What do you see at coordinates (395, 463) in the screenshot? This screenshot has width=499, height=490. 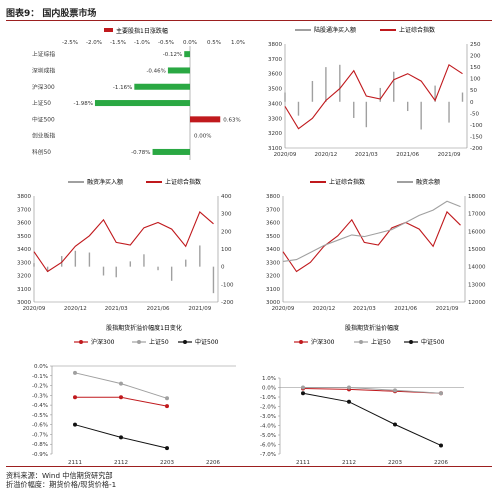 I see `x-tick-label: 2203` at bounding box center [395, 463].